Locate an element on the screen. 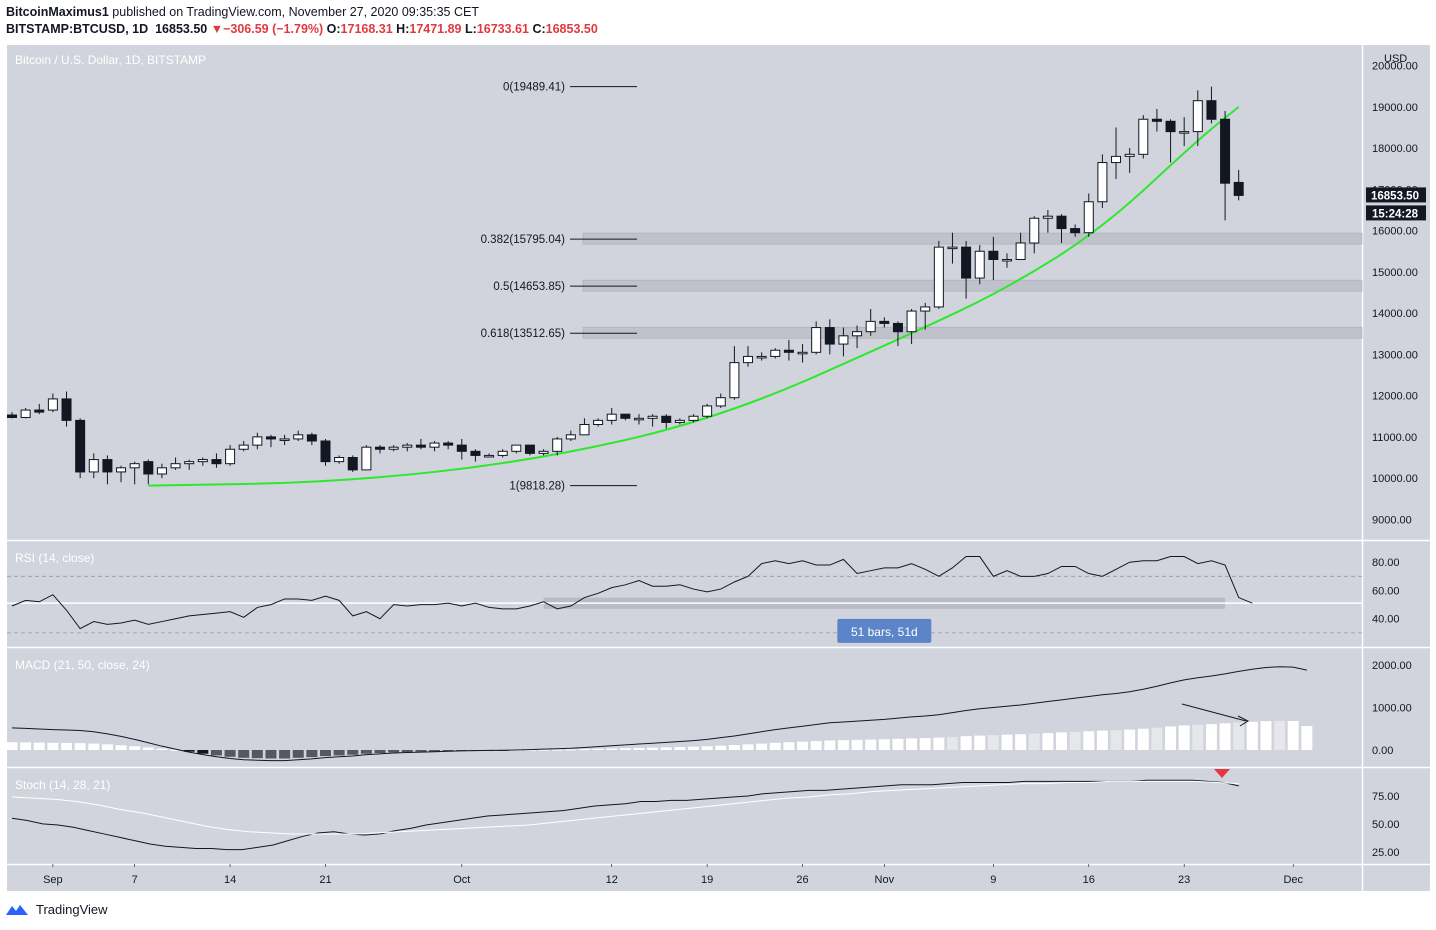  low-label: L: is located at coordinates (471, 29).